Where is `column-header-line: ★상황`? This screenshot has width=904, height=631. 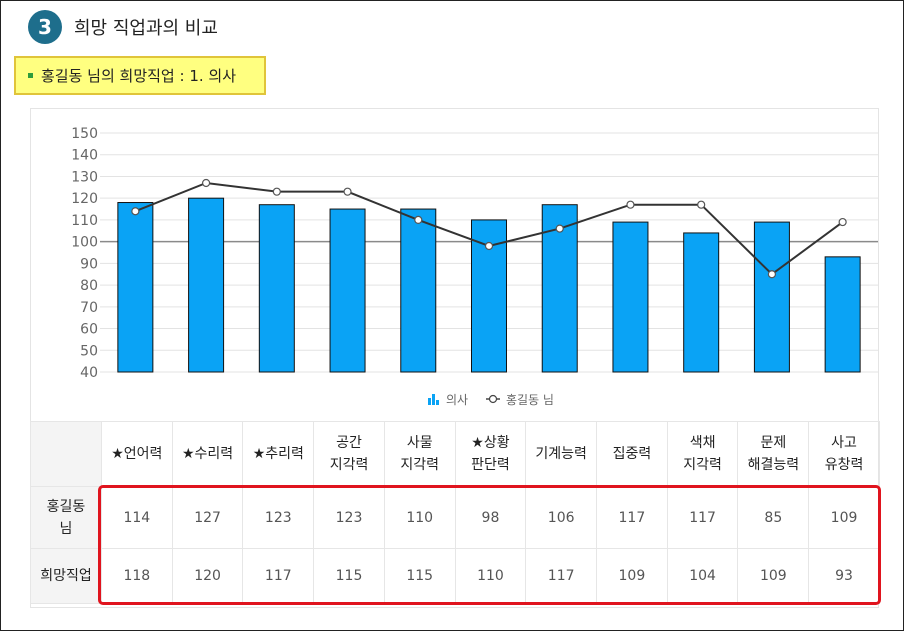
column-header-line: ★상황 is located at coordinates (490, 443).